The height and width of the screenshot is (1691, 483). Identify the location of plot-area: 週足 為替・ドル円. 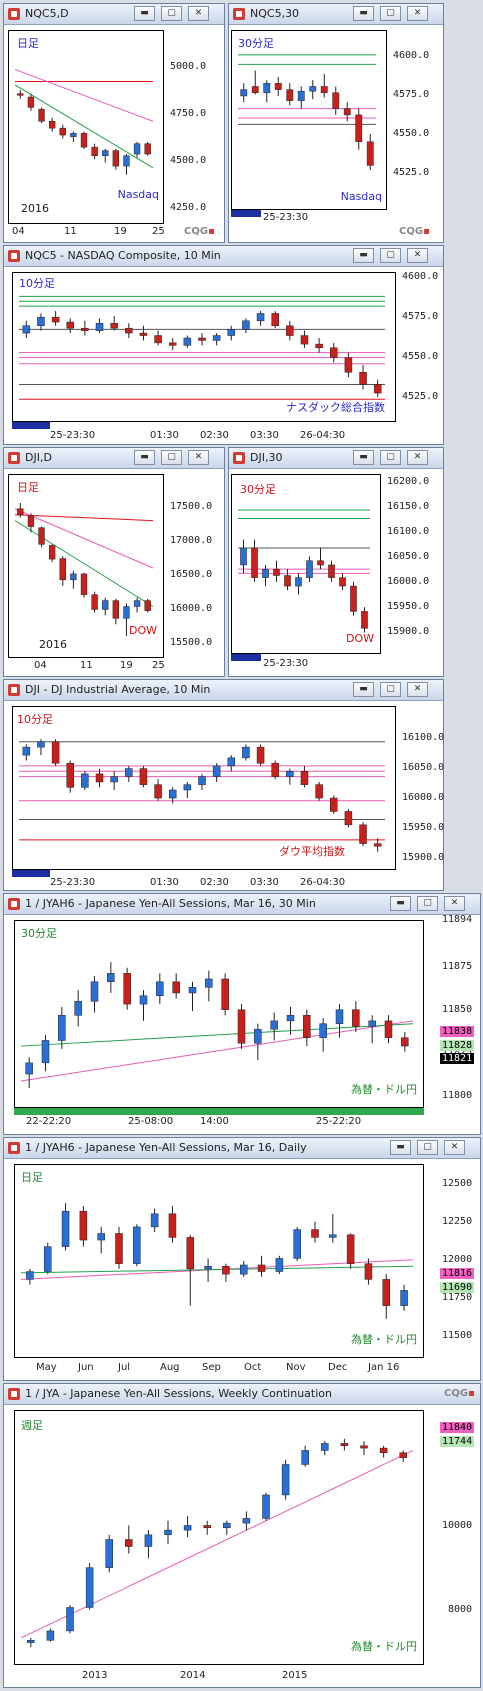
(219, 1537).